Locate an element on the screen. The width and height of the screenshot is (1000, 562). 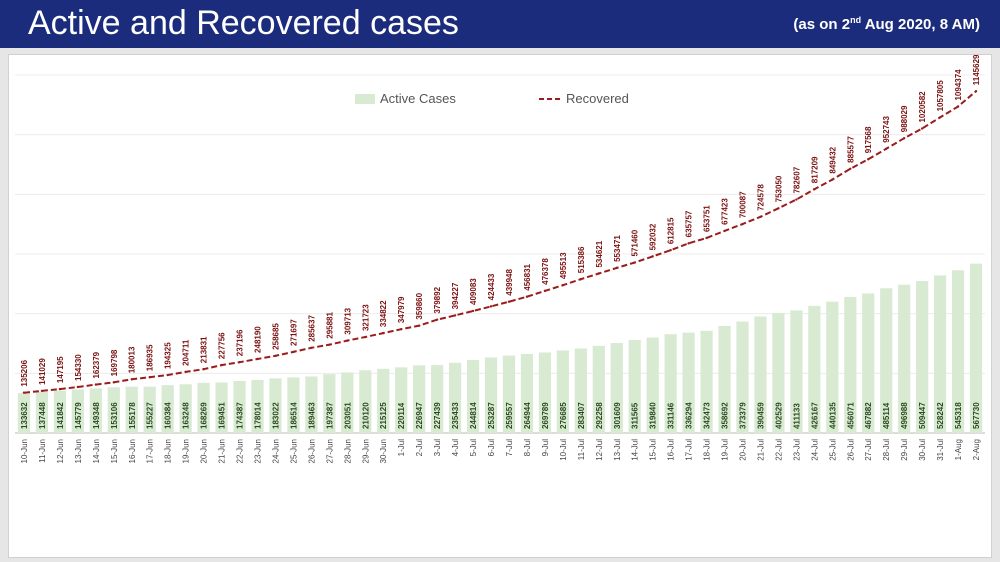
x-tick-label: 26-Jul is located at coordinates (850, 450).